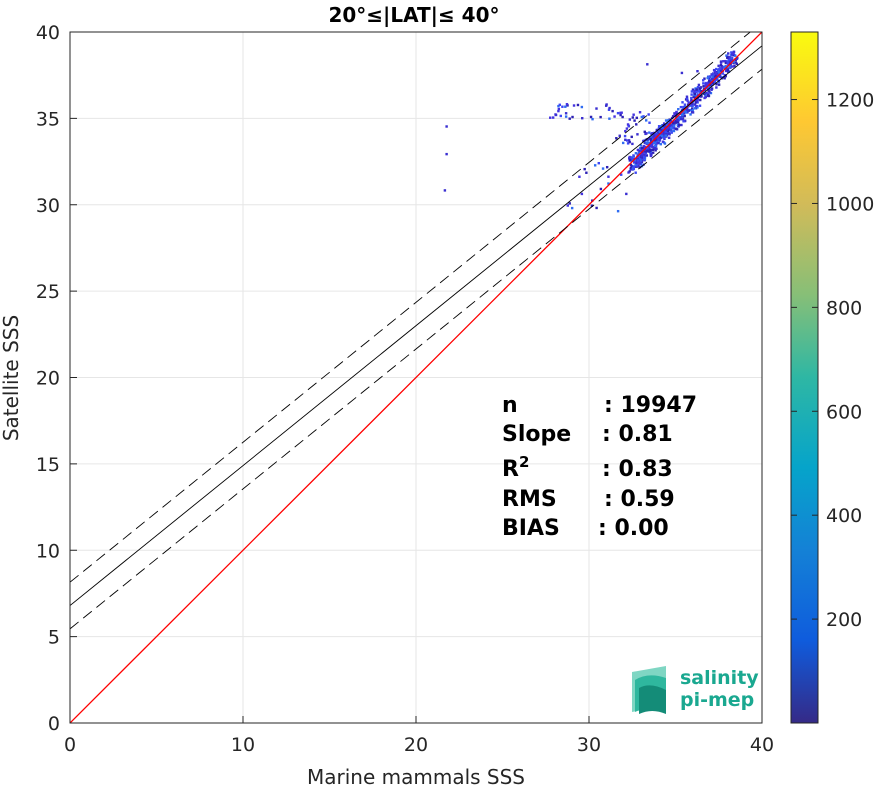 The height and width of the screenshot is (786, 879). I want to click on colorbar-tick-label: 1000, so click(850, 204).